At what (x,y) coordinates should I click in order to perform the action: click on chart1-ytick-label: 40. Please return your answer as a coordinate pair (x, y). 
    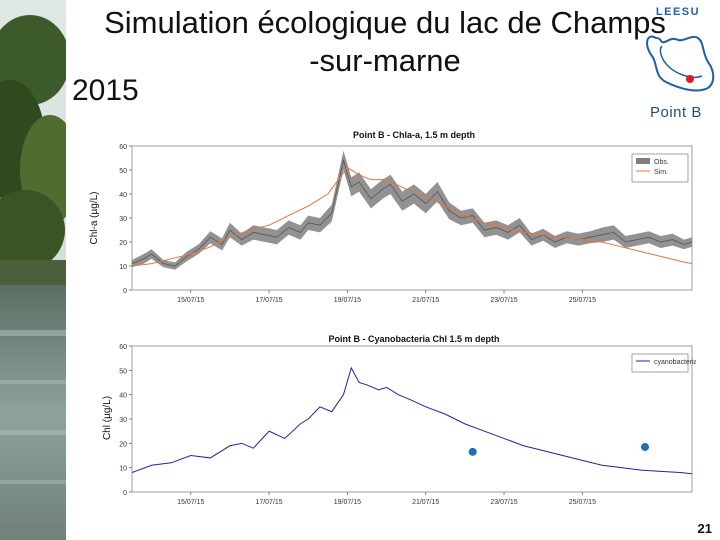
    Looking at the image, I should click on (123, 195).